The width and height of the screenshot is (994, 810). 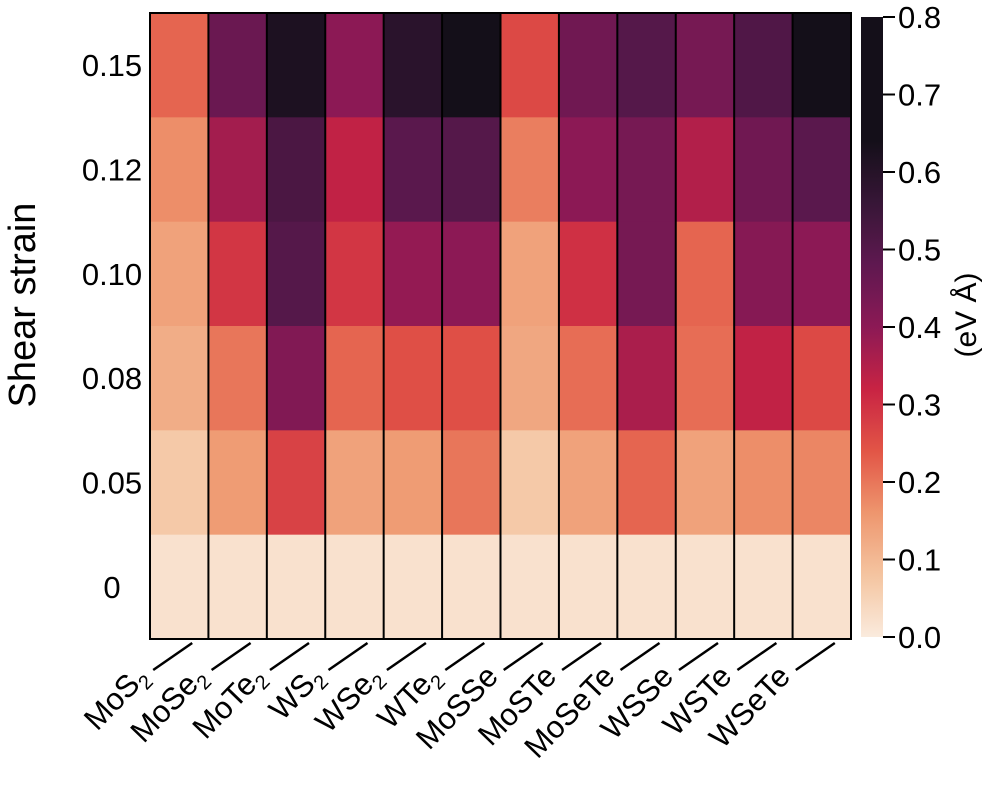 What do you see at coordinates (919, 560) in the screenshot?
I see `colorbar-tick-label: 0.1` at bounding box center [919, 560].